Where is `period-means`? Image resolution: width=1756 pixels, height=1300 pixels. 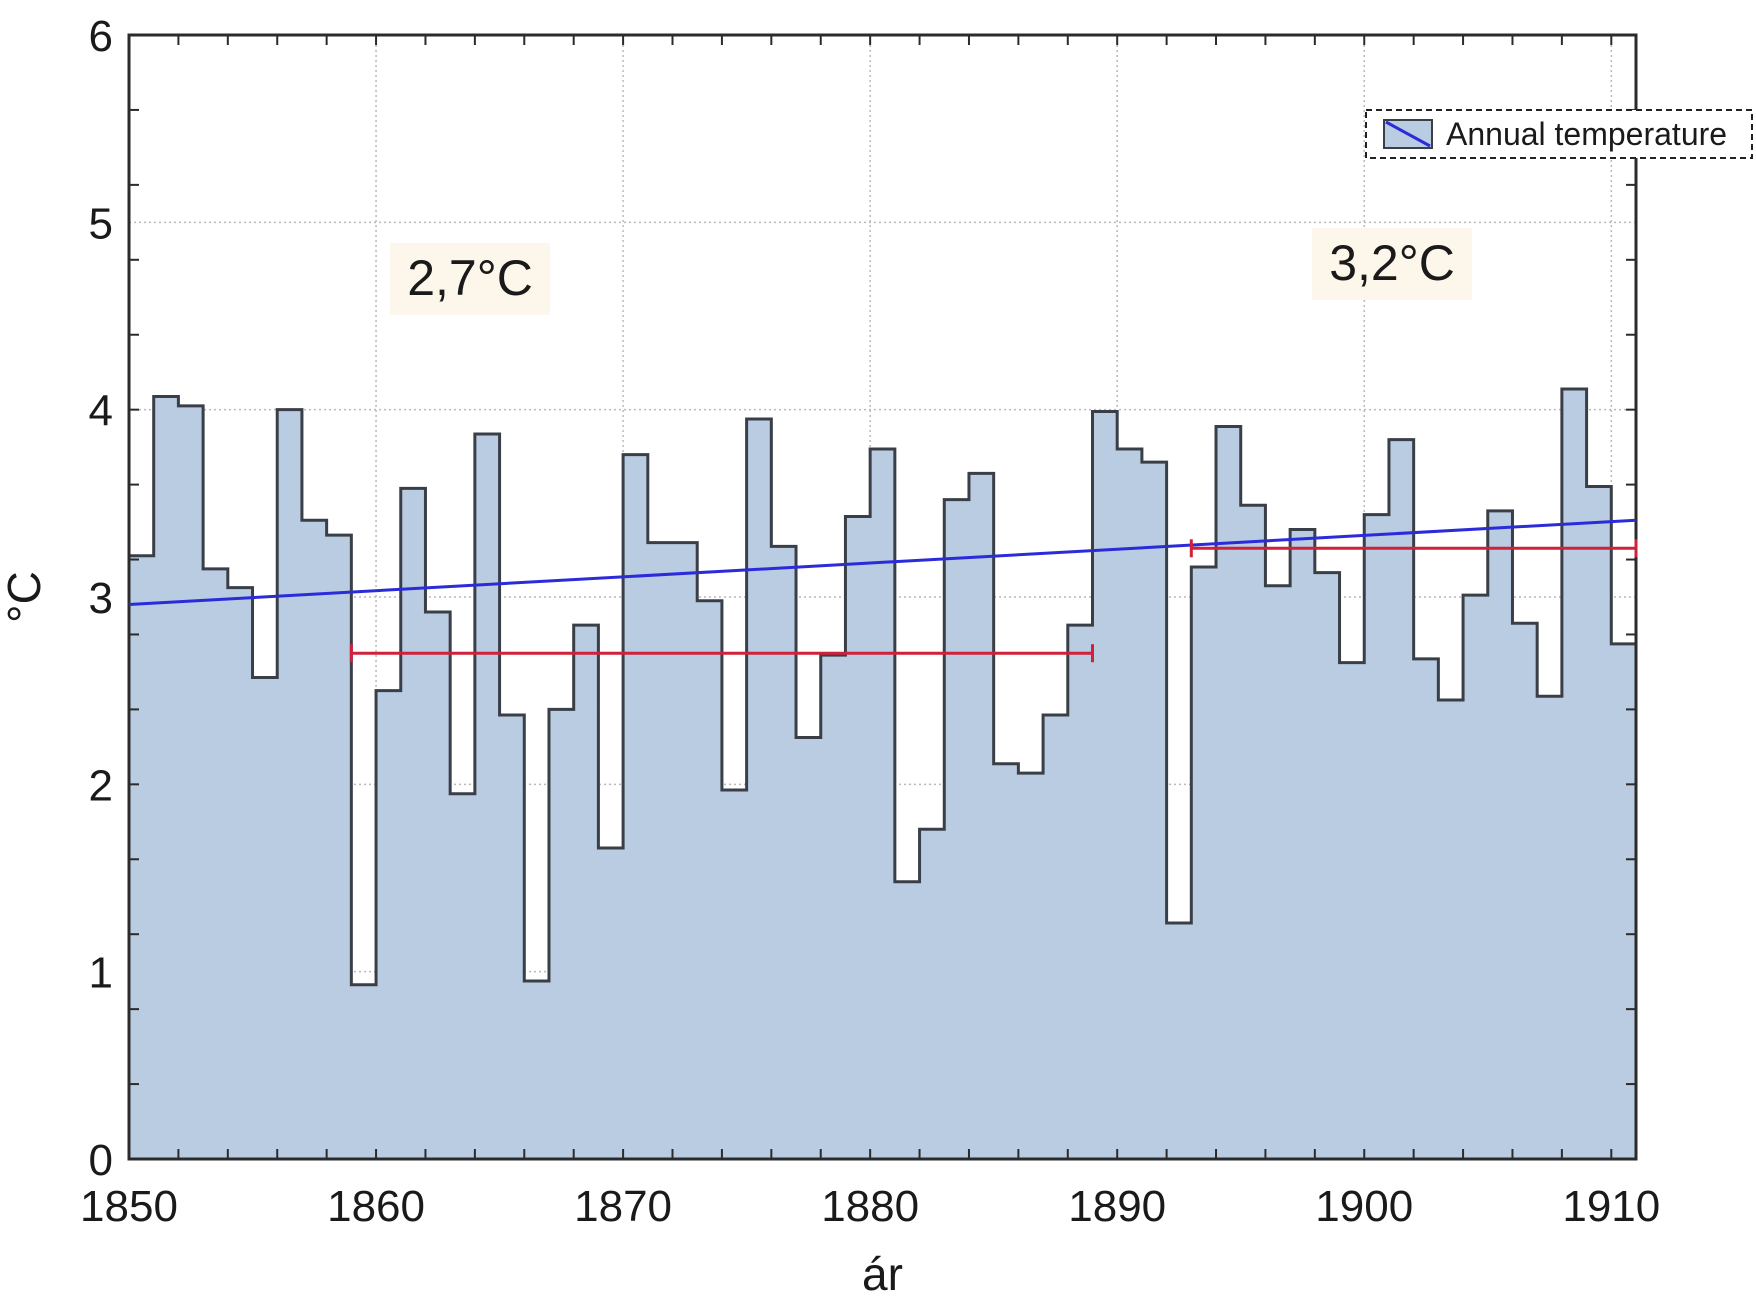
period-means is located at coordinates (993, 601).